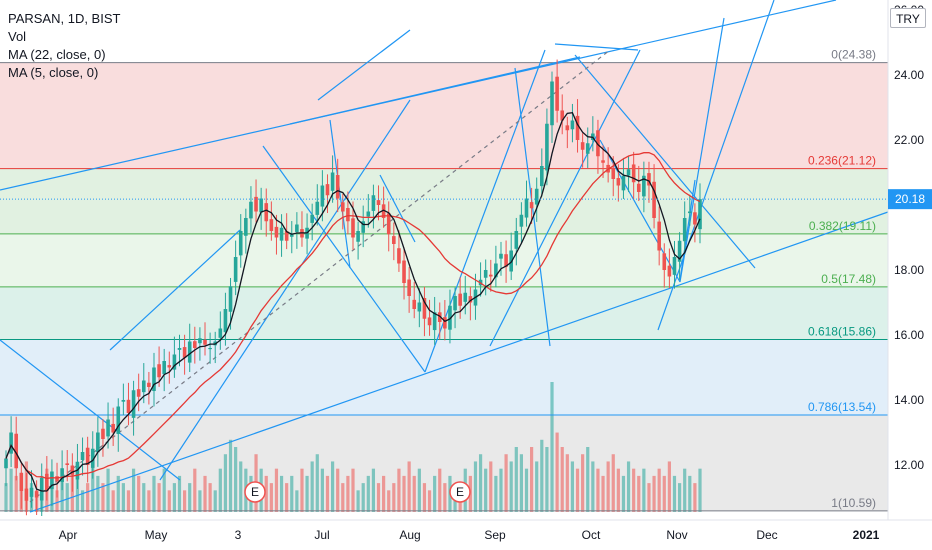  What do you see at coordinates (344, 259) in the screenshot?
I see `trendline` at bounding box center [344, 259].